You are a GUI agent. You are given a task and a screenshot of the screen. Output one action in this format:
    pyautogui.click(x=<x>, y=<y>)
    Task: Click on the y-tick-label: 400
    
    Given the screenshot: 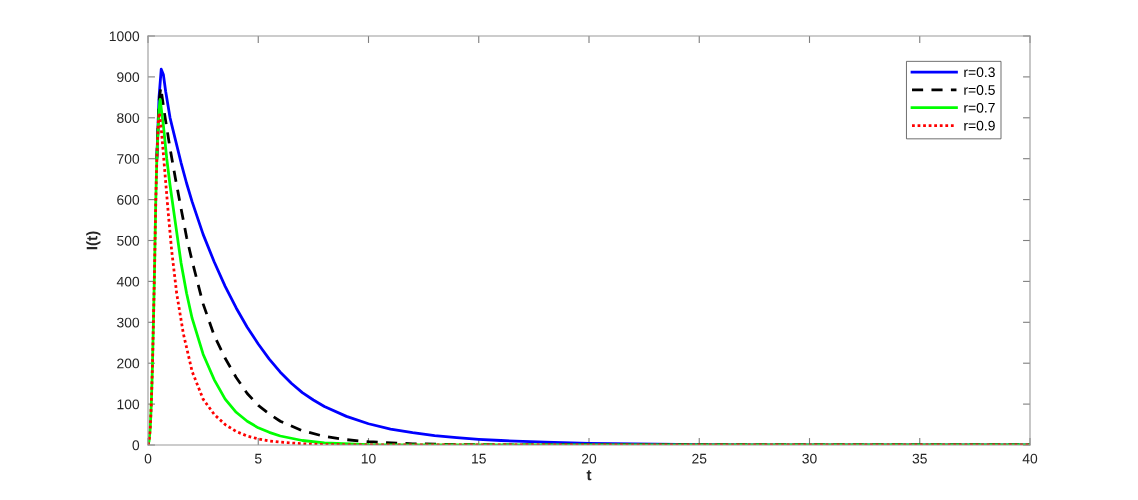 What is the action you would take?
    pyautogui.click(x=128, y=281)
    